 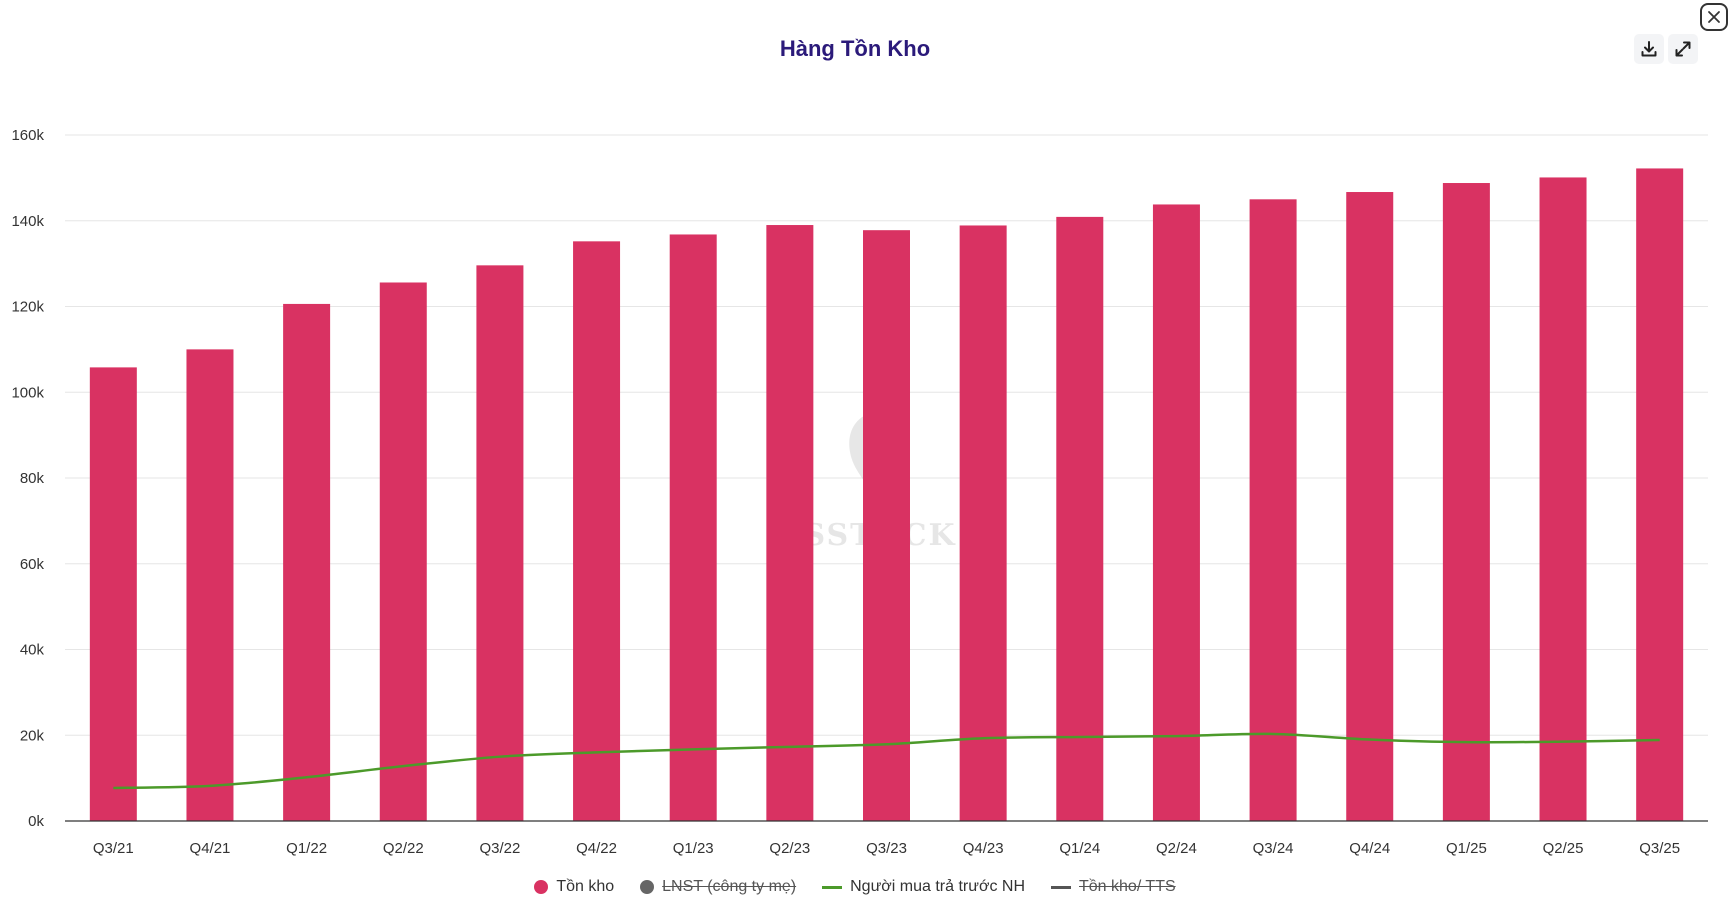 I want to click on y-tick-label: 20k, so click(x=32, y=735).